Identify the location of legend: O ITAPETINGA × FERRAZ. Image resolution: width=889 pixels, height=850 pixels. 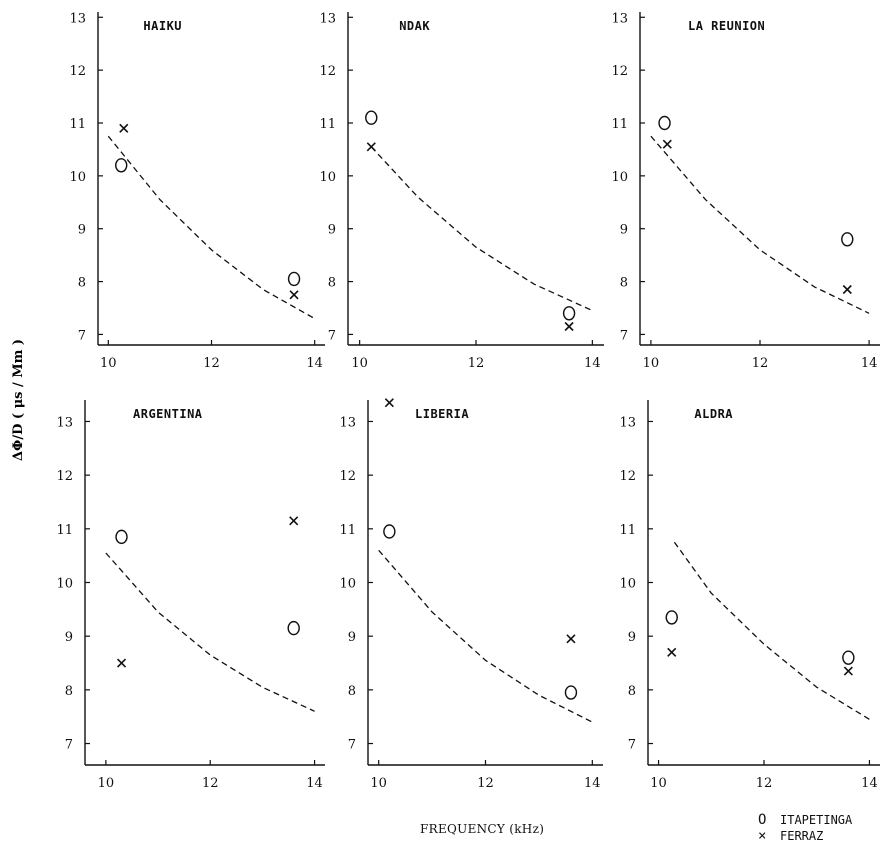
(805, 828).